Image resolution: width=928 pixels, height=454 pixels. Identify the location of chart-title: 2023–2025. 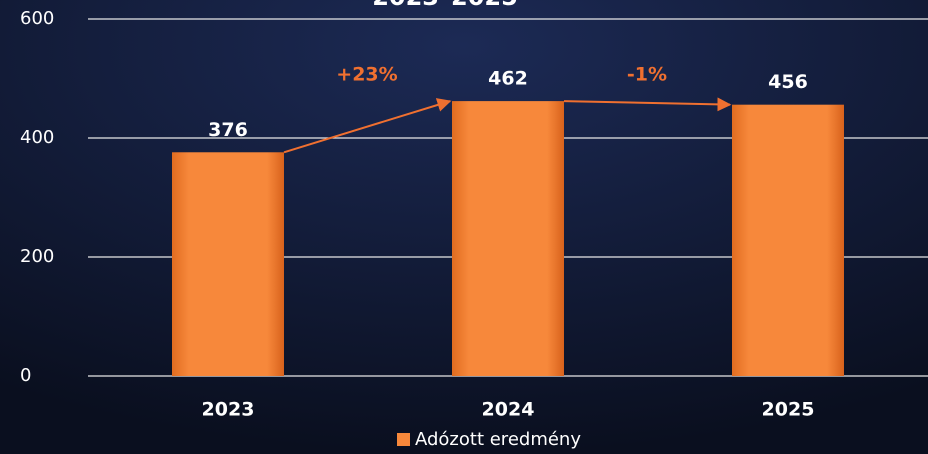
(445, 5).